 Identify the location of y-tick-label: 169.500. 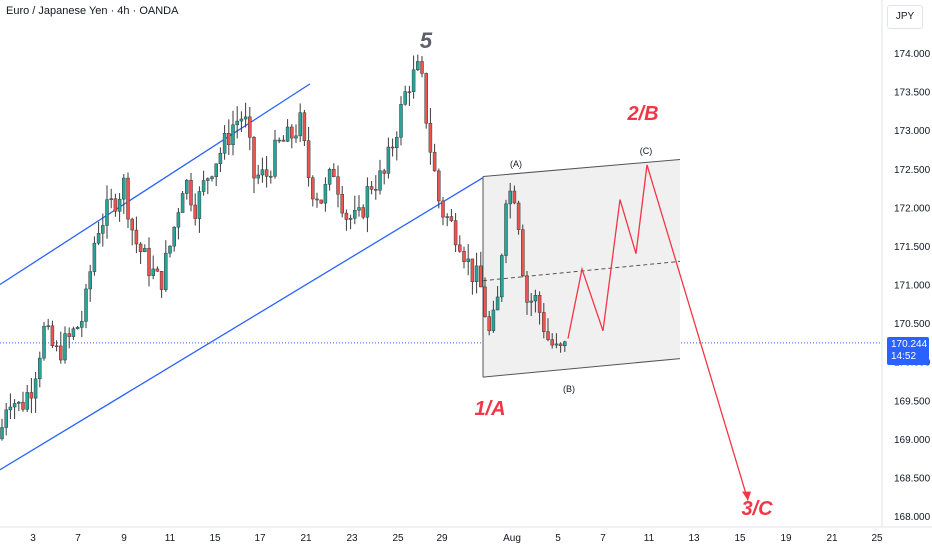
(912, 401).